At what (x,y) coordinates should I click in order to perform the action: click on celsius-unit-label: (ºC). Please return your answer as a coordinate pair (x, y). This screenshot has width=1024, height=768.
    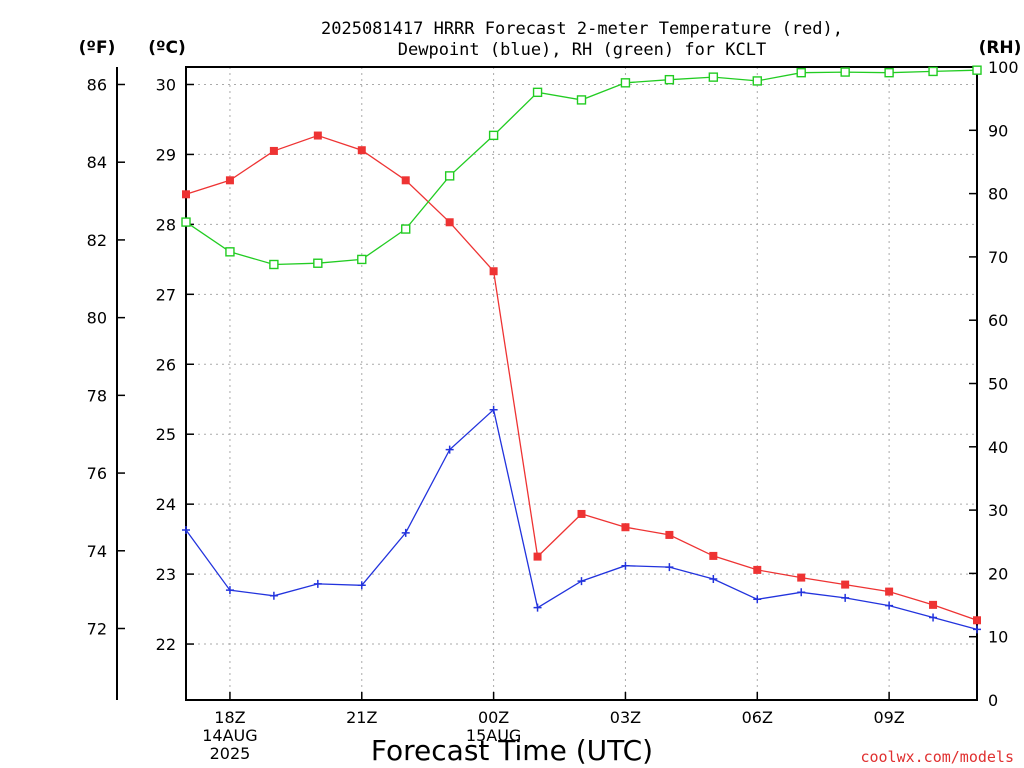
    Looking at the image, I should click on (167, 48).